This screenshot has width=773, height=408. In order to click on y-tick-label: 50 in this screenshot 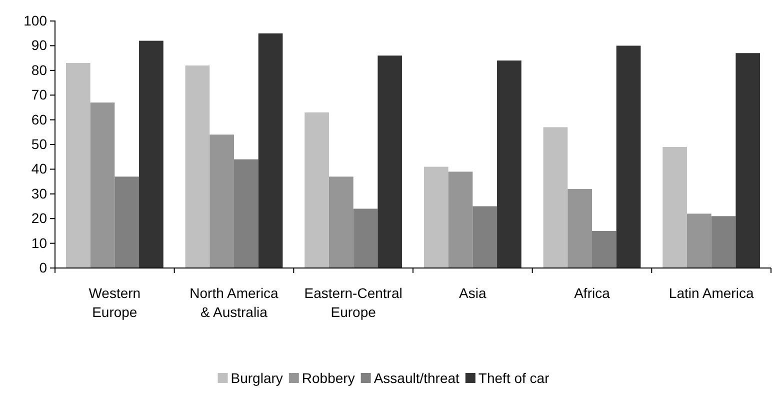, I will do `click(39, 144)`.